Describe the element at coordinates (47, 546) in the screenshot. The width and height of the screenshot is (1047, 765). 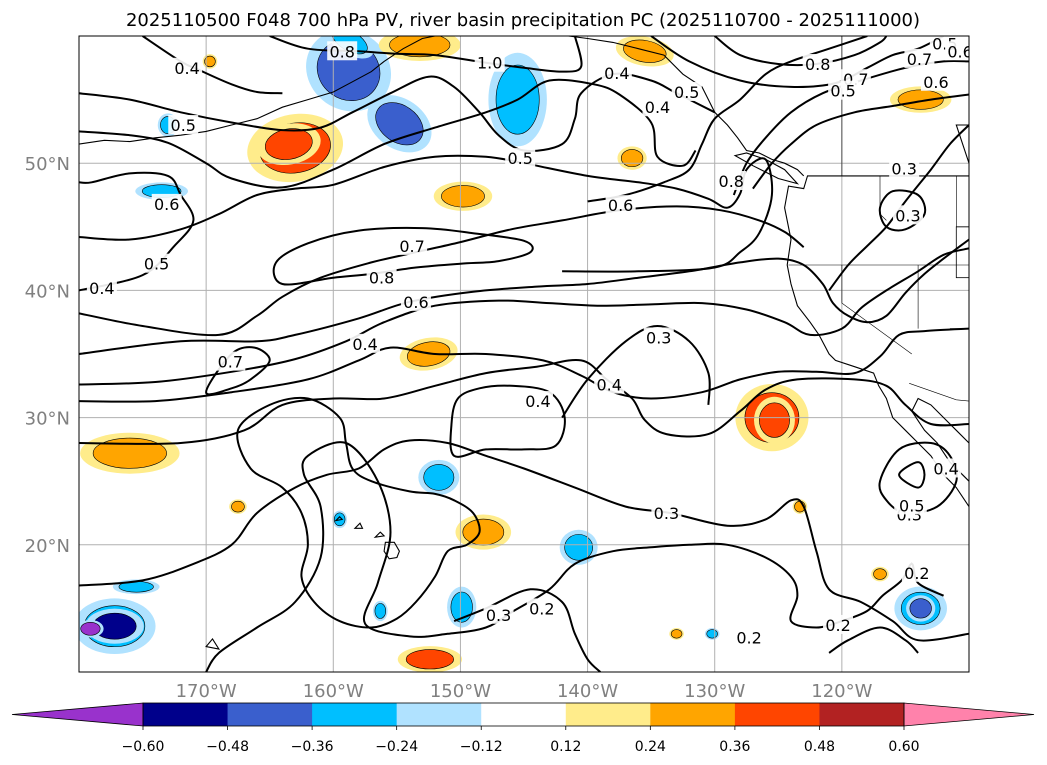
I see `latitude-label: 20°N` at that location.